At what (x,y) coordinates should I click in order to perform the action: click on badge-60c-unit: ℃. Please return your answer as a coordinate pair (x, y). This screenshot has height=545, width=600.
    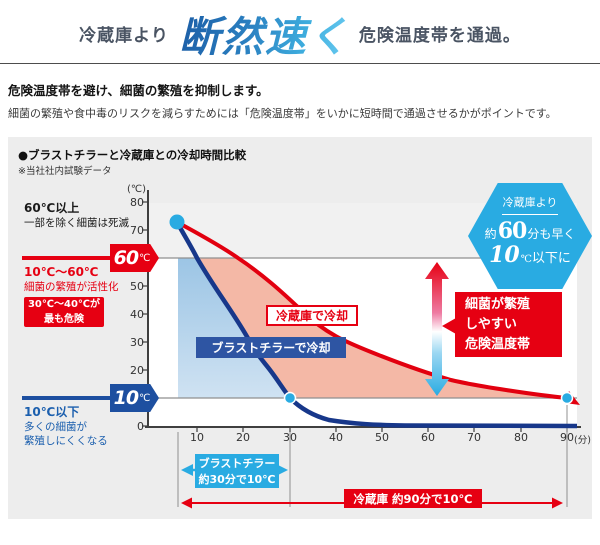
    Looking at the image, I should click on (145, 258).